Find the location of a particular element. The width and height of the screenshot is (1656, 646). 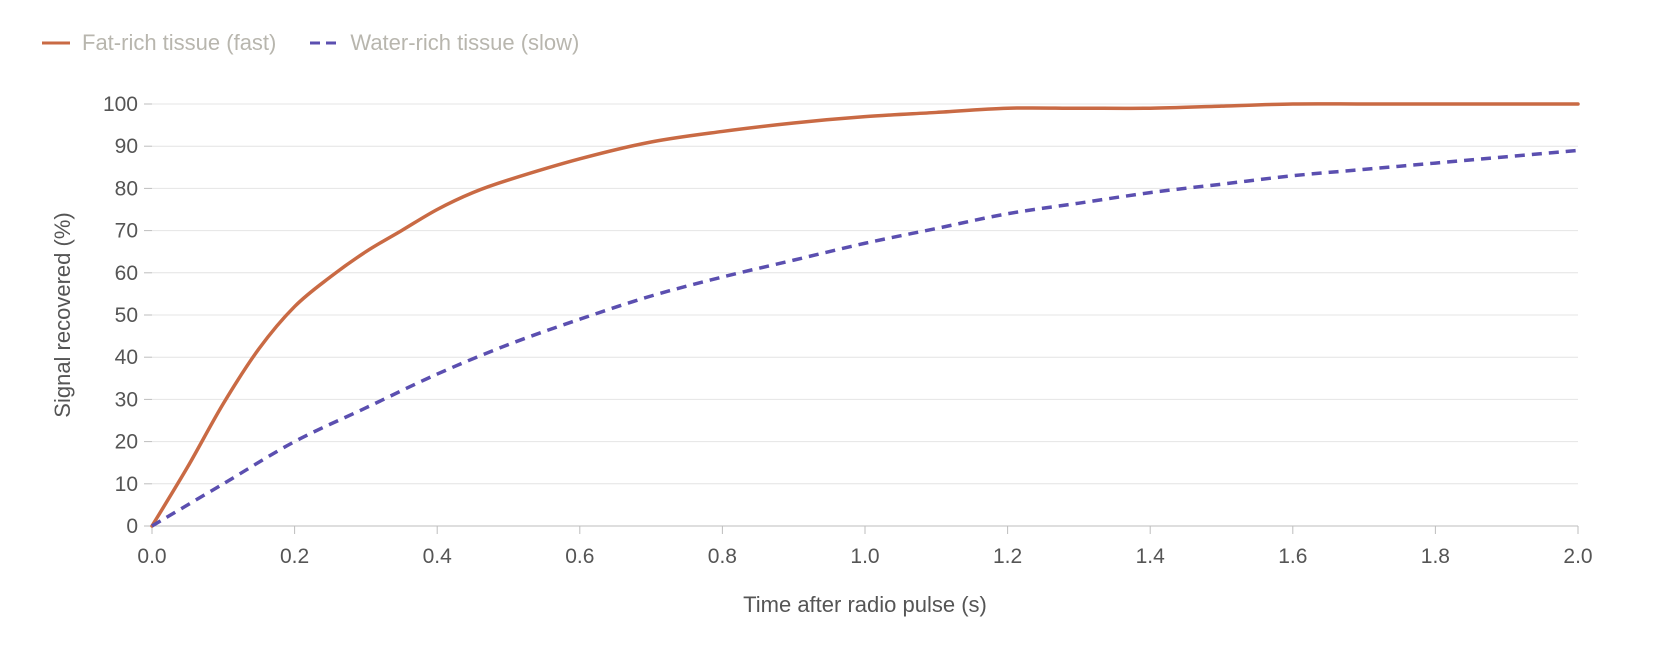

y-tick-label: 60 is located at coordinates (126, 273).